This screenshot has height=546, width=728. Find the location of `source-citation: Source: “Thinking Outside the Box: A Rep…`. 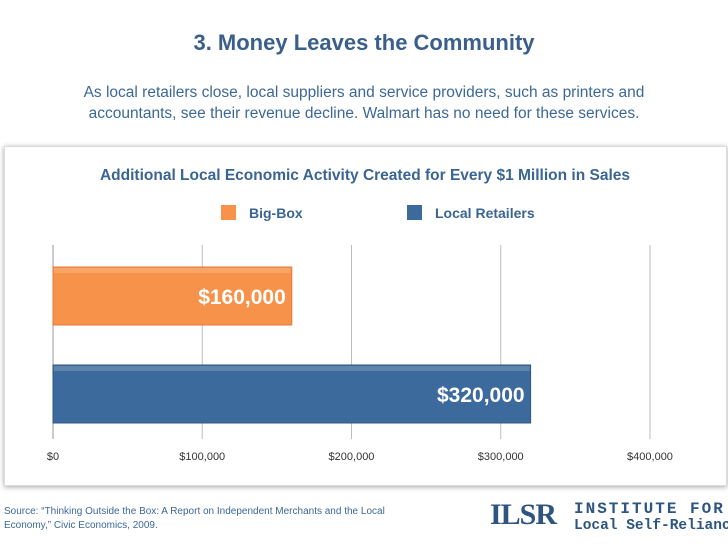

source-citation: Source: “Thinking Outside the Box: A Rep… is located at coordinates (194, 518).